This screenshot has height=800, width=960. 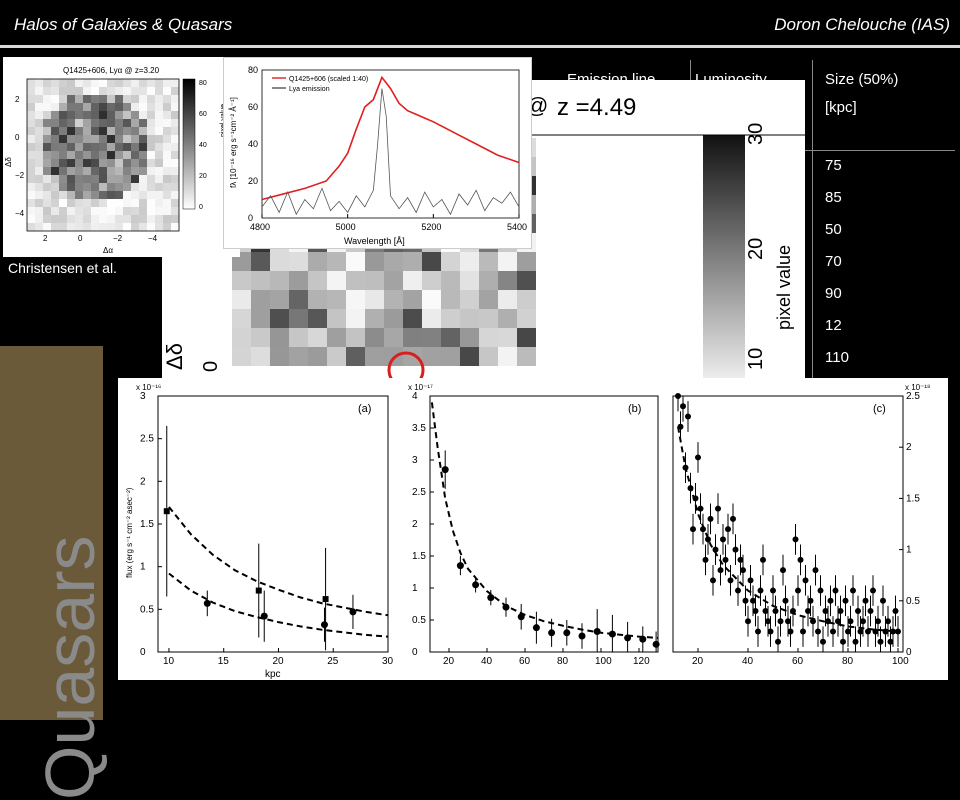 What do you see at coordinates (419, 492) in the screenshot?
I see `profile-ytick: 2.5` at bounding box center [419, 492].